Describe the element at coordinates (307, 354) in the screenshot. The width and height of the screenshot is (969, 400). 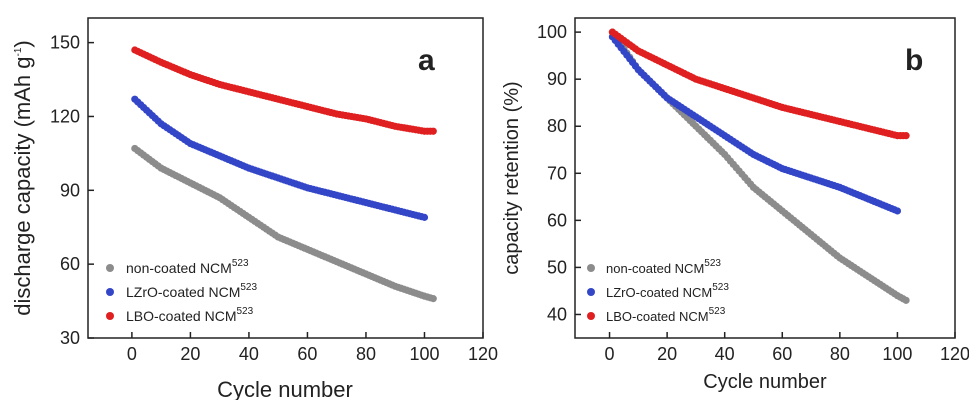
I see `panel-a-x-tick-label: 60` at that location.